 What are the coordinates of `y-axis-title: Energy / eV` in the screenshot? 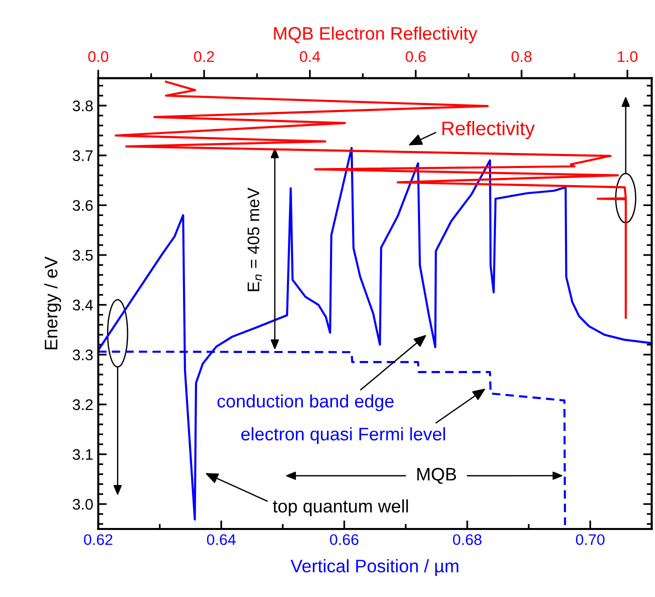 It's located at (53, 303).